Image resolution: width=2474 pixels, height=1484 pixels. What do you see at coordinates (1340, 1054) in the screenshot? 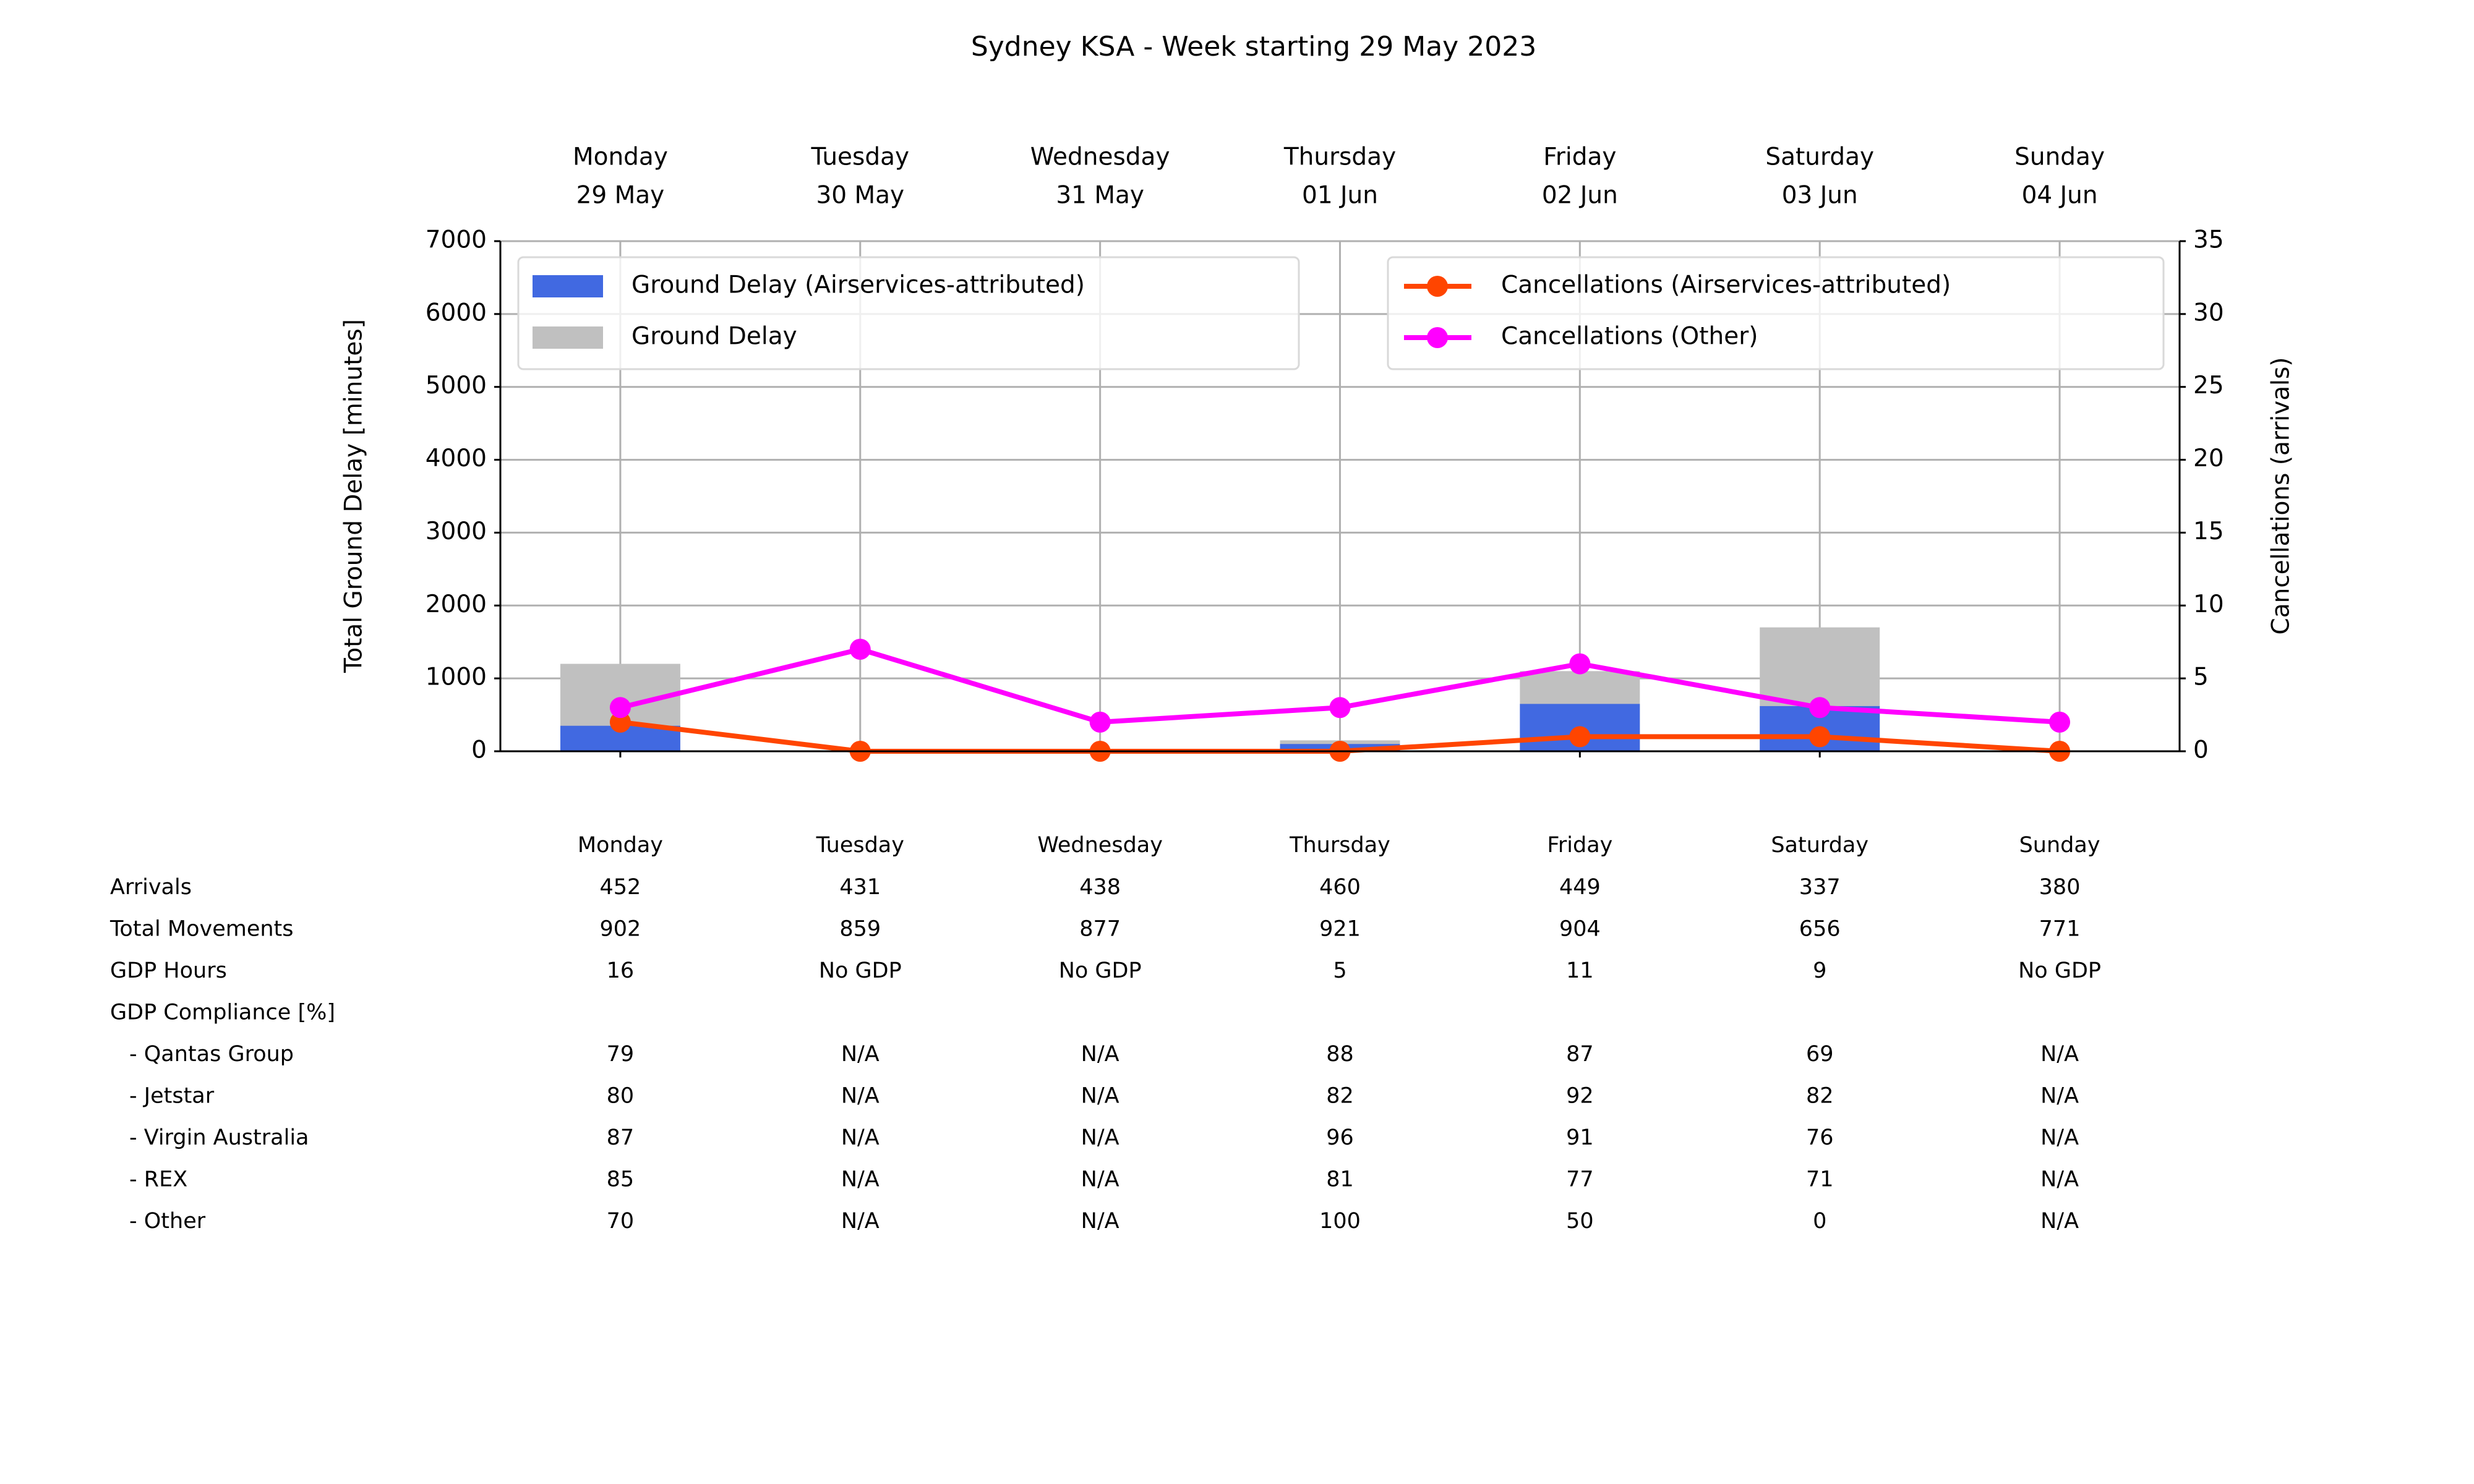
I see `table-cell: 88` at bounding box center [1340, 1054].